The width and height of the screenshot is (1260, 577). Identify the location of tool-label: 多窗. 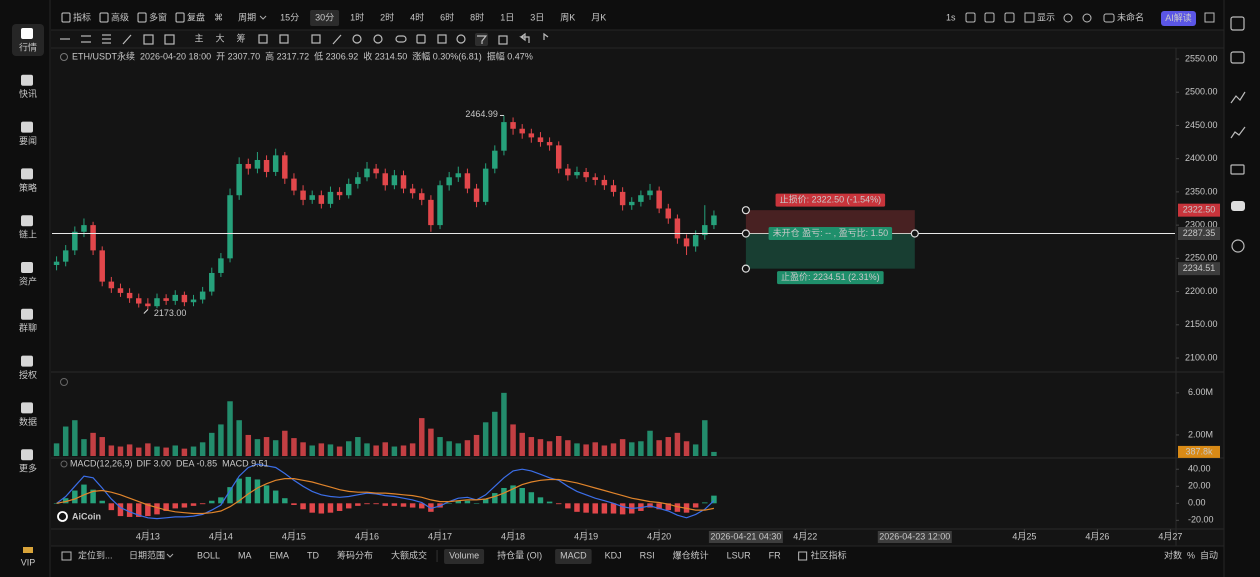
(158, 16).